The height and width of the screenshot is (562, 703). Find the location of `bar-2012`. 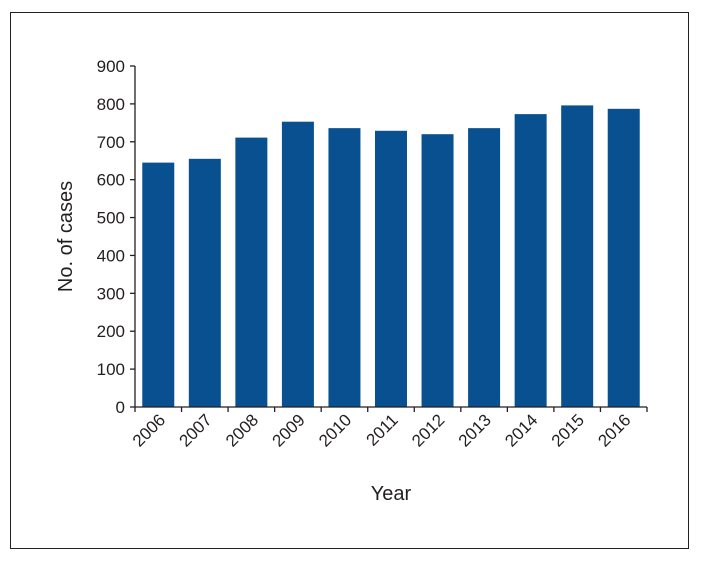

bar-2012 is located at coordinates (437, 270).